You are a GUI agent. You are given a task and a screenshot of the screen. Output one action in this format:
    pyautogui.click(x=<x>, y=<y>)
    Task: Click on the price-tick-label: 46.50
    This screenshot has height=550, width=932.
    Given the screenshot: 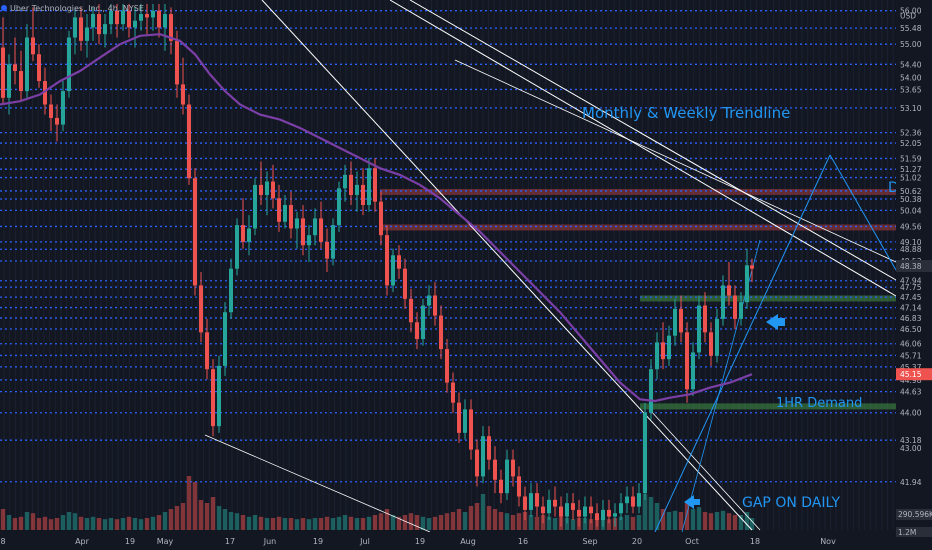 What is the action you would take?
    pyautogui.click(x=911, y=329)
    